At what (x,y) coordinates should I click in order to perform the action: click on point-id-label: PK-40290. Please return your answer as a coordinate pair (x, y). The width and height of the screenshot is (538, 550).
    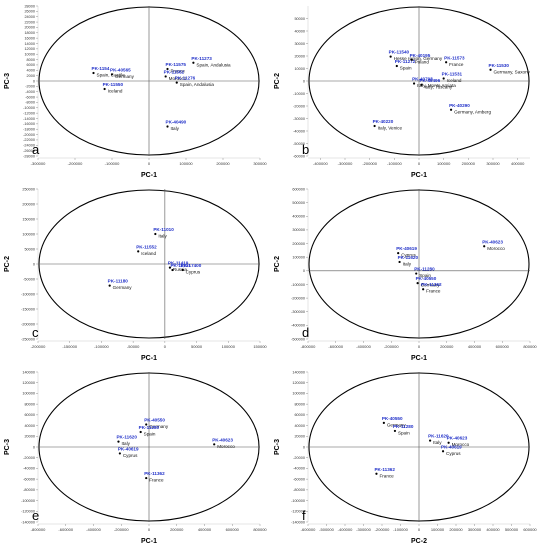
    Looking at the image, I should click on (459, 105).